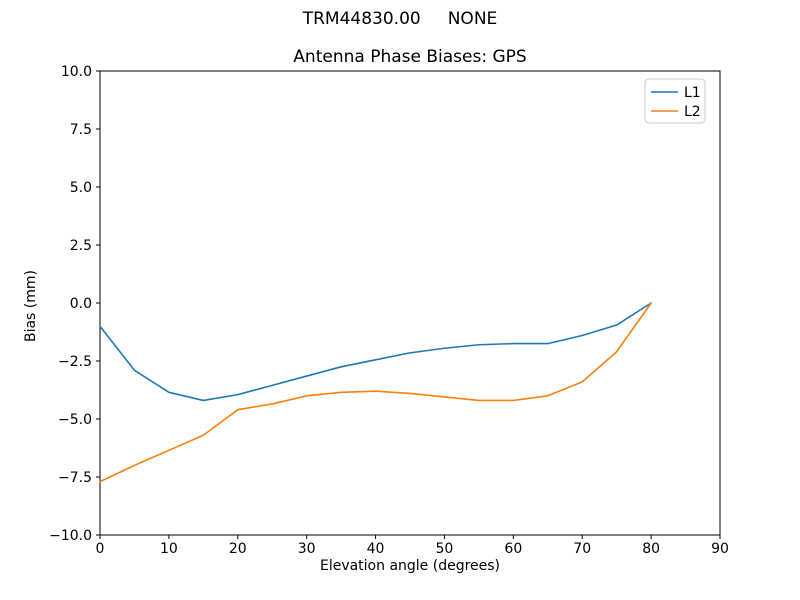 The height and width of the screenshot is (600, 800). I want to click on x-tick-label: 80, so click(651, 549).